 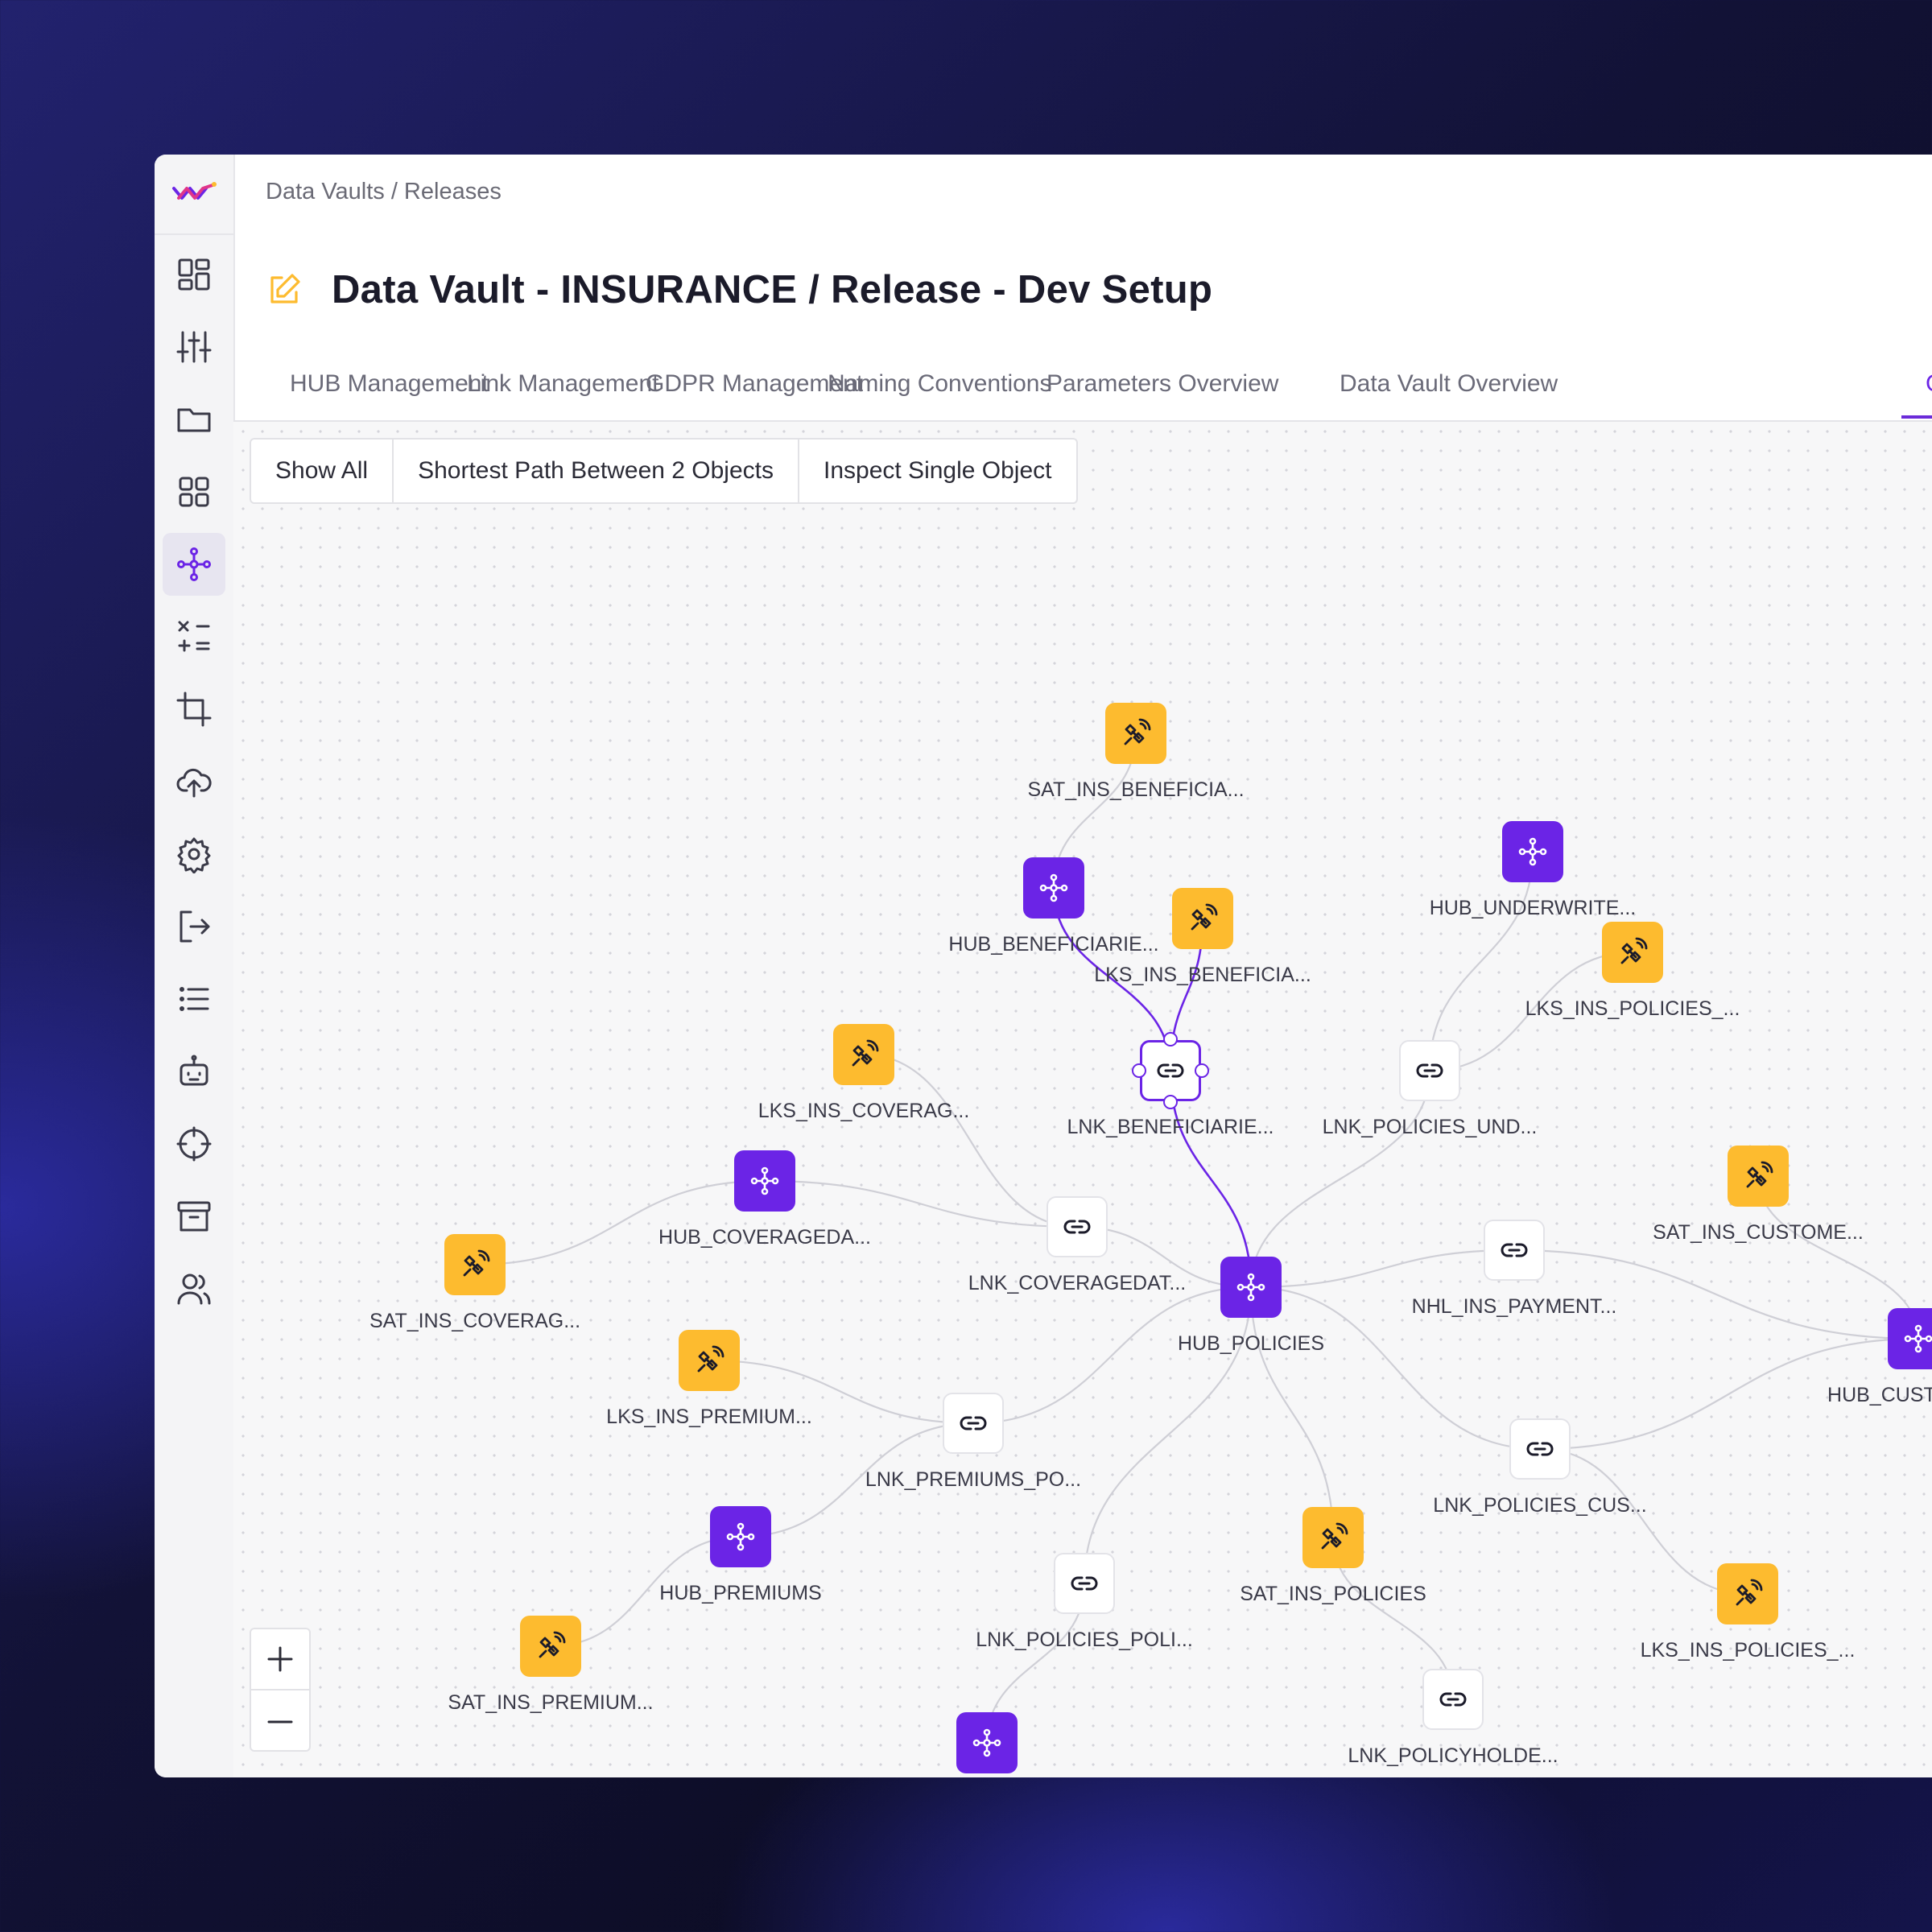 I want to click on node-label: HUB_PREMIUMS, so click(x=740, y=1593).